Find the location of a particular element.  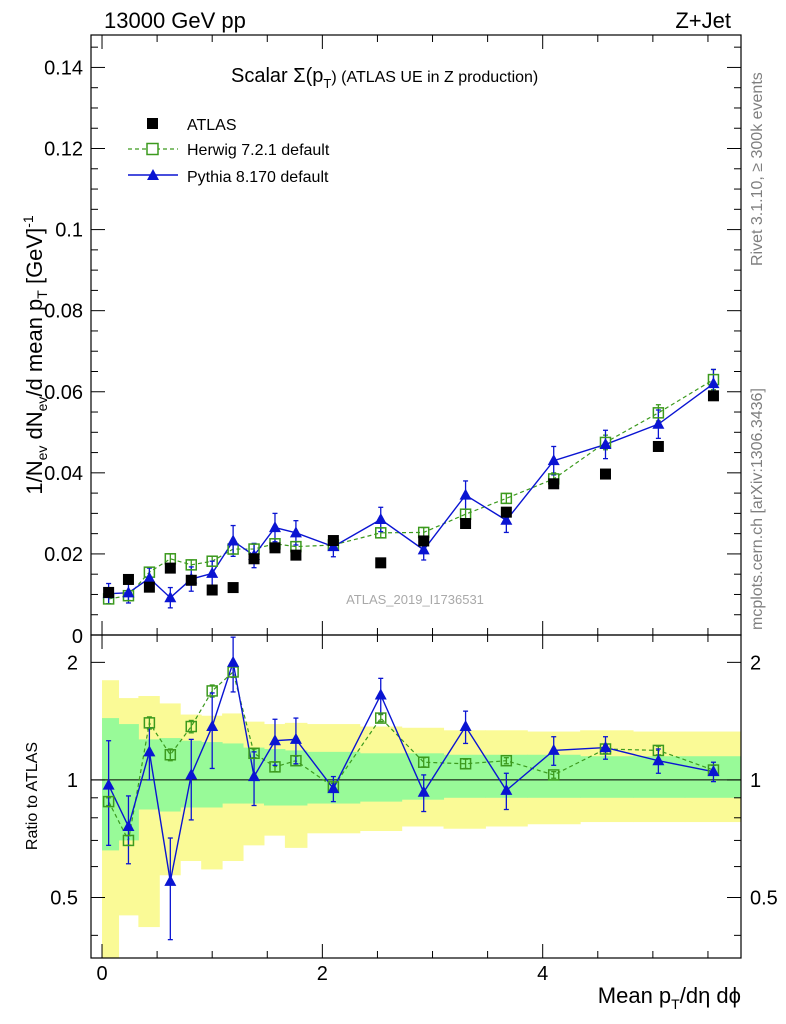

main-y-tick-label: 0.06 is located at coordinates (63, 393).